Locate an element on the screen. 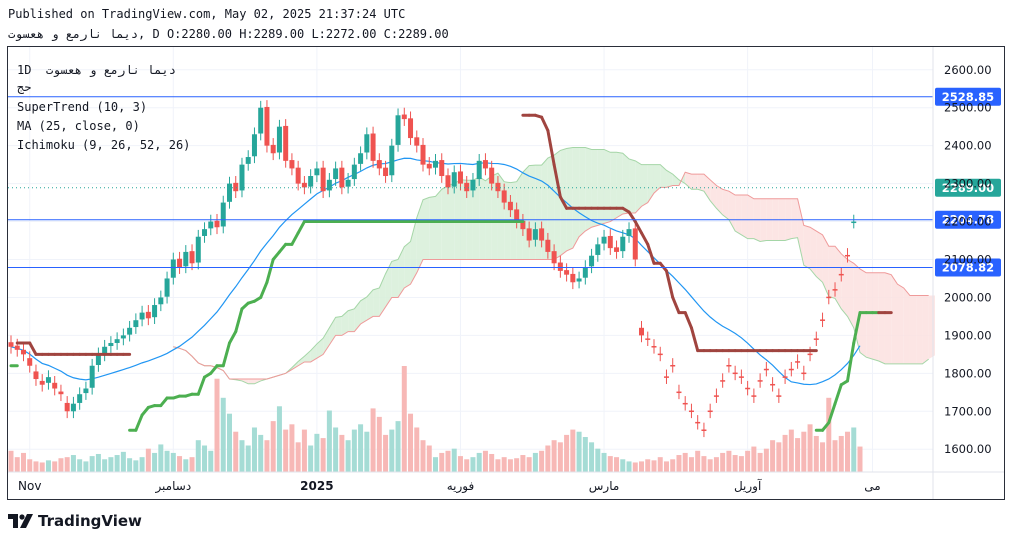 This screenshot has width=1012, height=541. y-tick-label: 1600.00 is located at coordinates (968, 449).